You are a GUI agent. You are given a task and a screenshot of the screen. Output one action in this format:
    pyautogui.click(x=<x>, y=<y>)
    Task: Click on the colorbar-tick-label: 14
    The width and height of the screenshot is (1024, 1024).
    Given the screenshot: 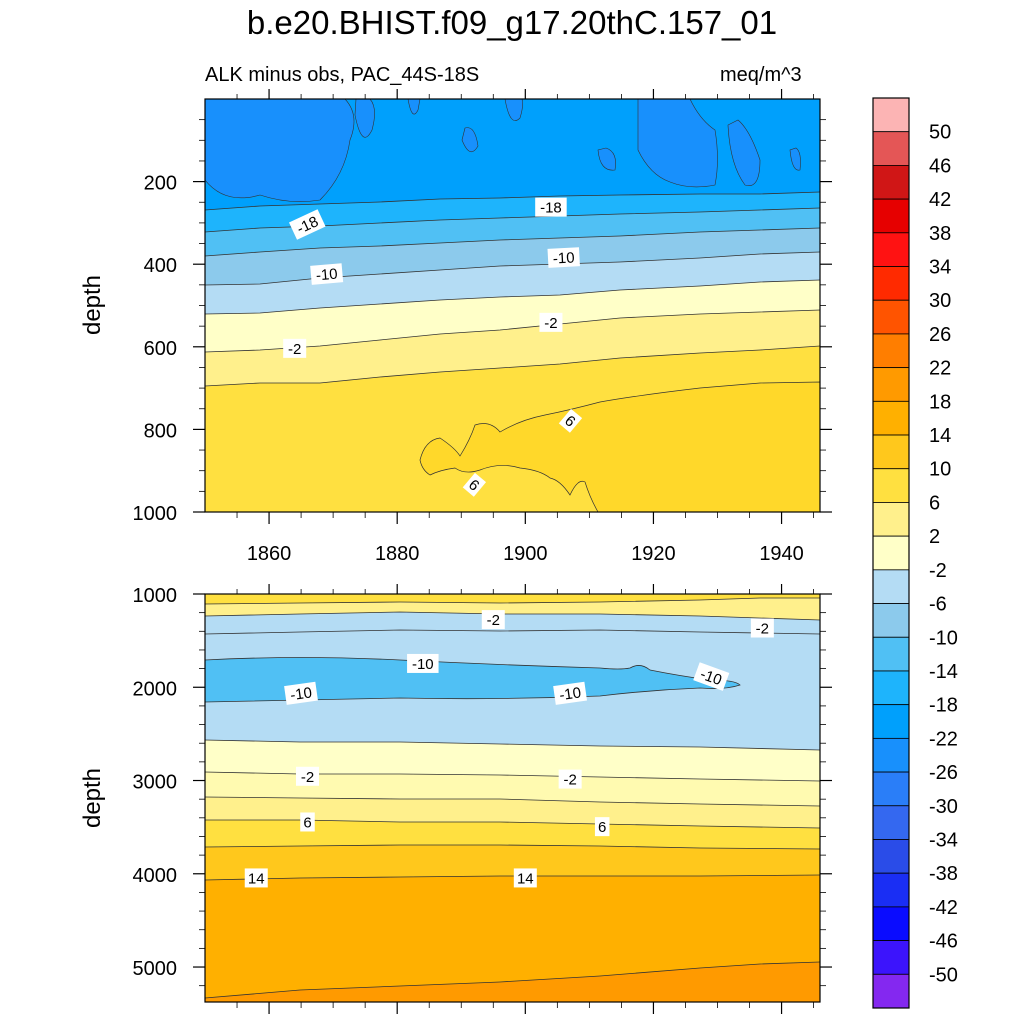 What is the action you would take?
    pyautogui.click(x=940, y=436)
    